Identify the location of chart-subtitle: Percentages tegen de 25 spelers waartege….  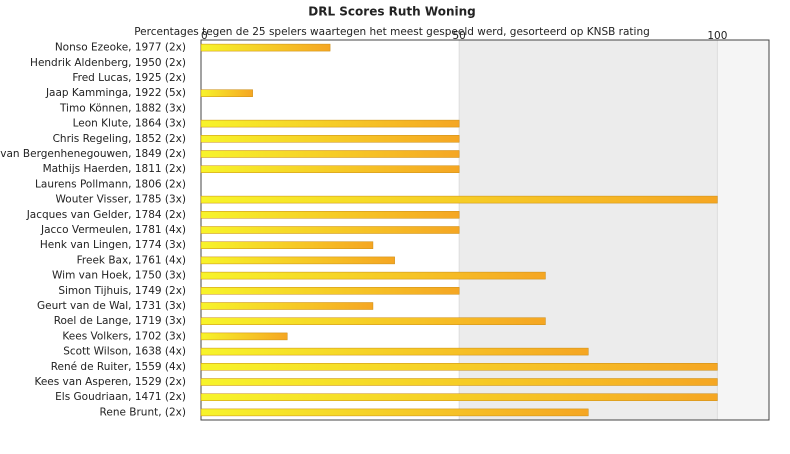
(392, 32).